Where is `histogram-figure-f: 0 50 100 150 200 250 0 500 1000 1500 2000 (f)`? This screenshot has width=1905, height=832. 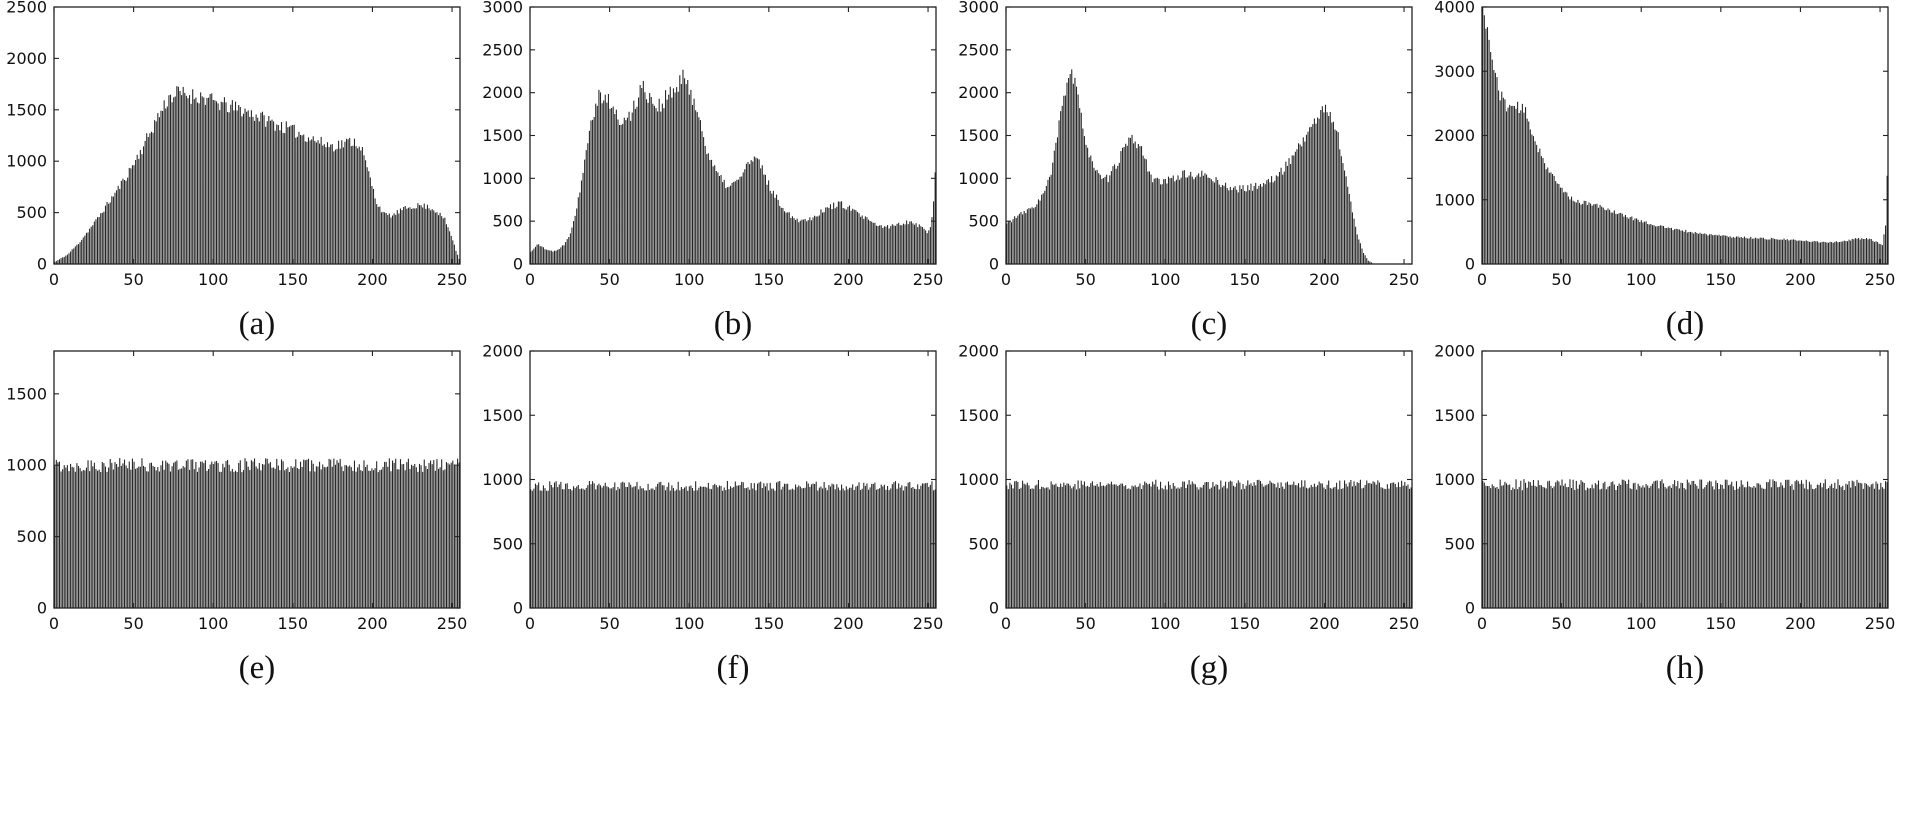
histogram-figure-f: 0 50 100 150 200 250 0 500 1000 1500 2000 (f) is located at coordinates (714, 588).